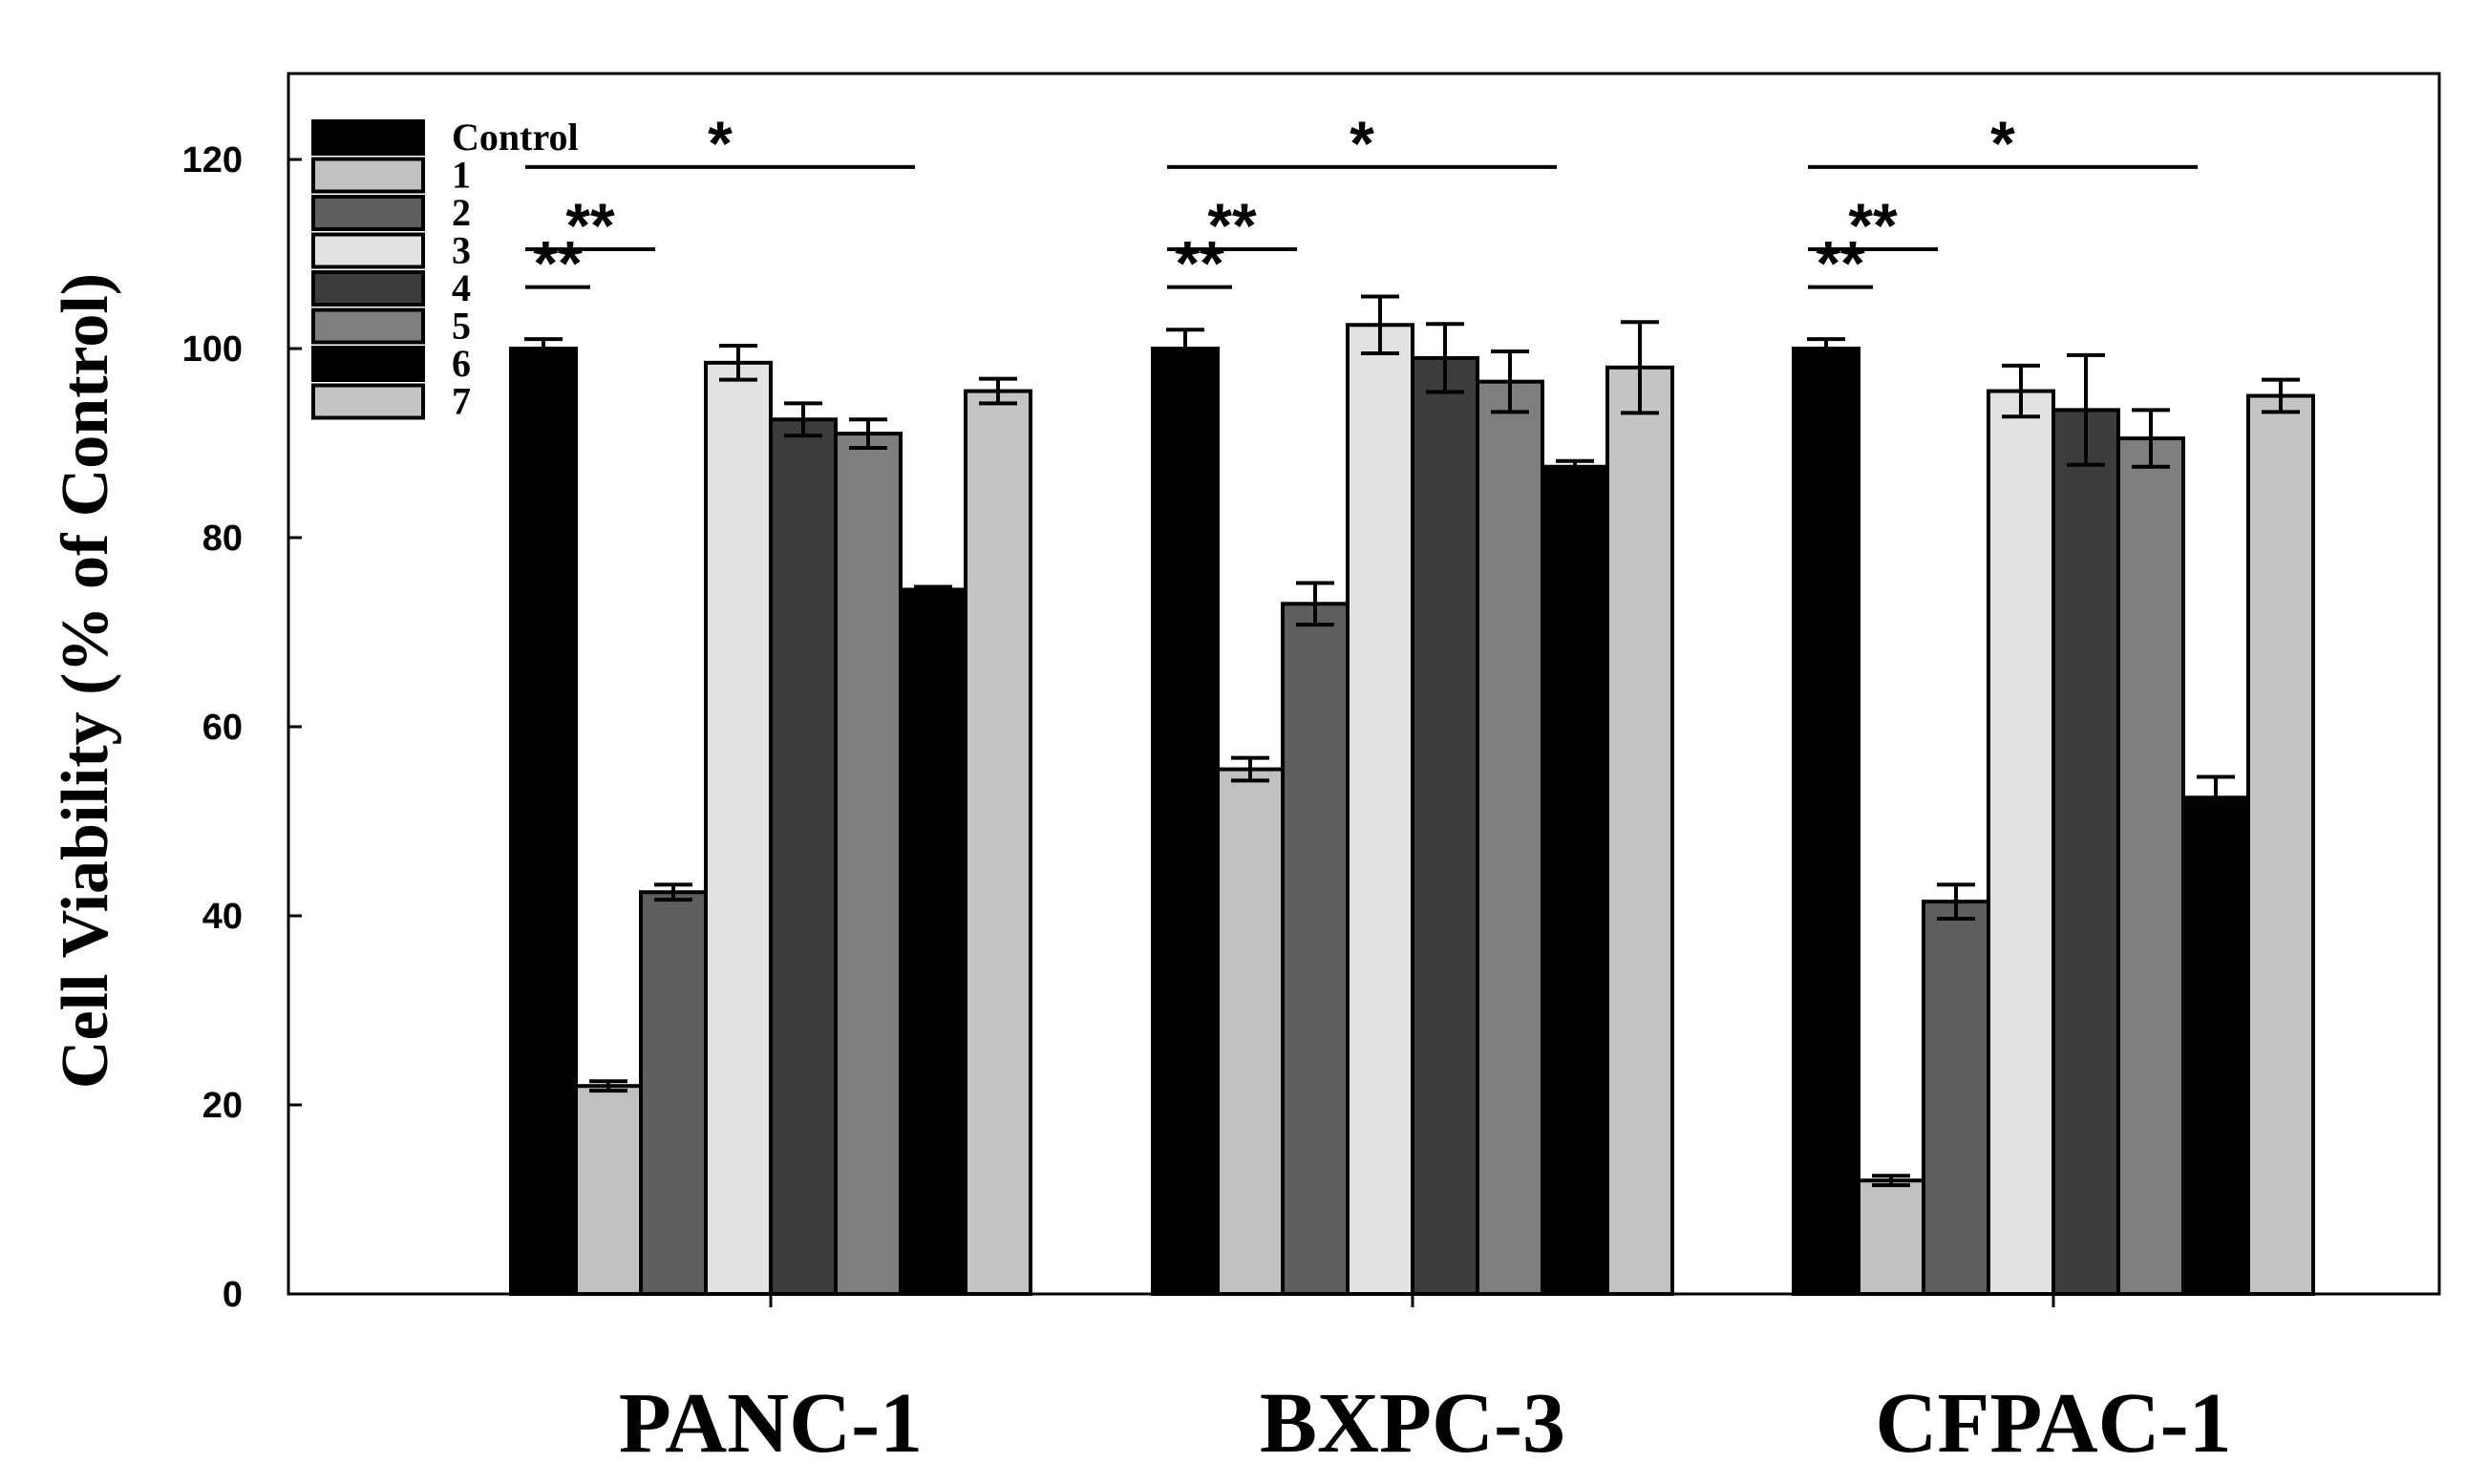 The image size is (2466, 1484). I want to click on y-axis: 0 20 40 60 80 100 120, so click(242, 728).